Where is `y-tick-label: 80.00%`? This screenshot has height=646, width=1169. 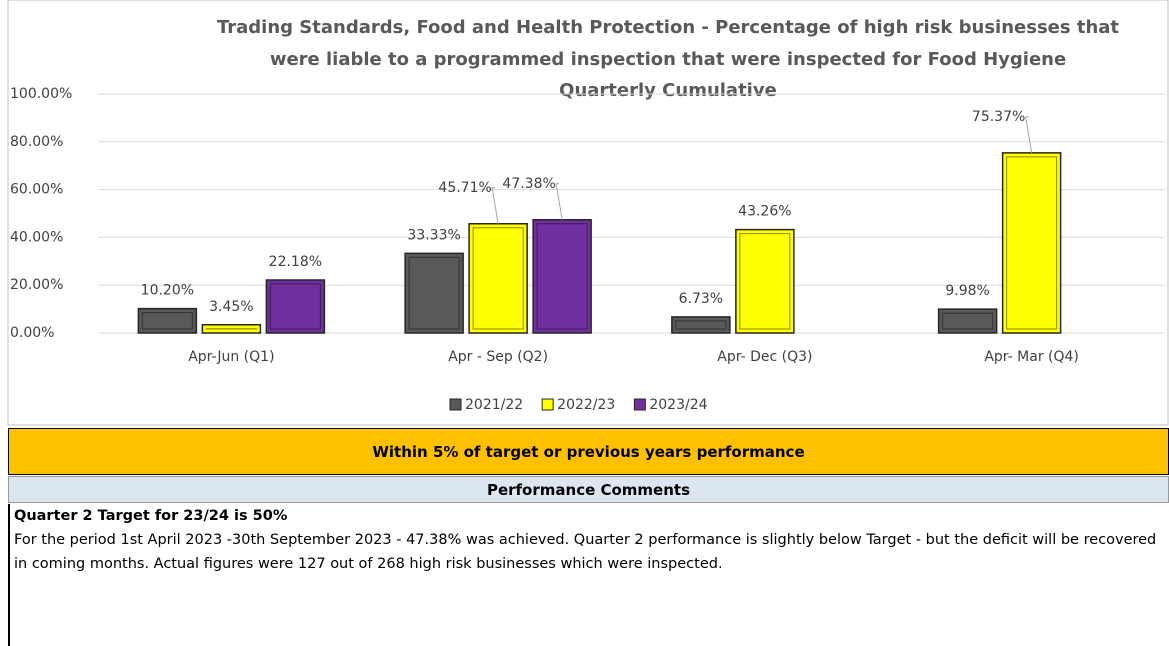
y-tick-label: 80.00% is located at coordinates (36, 142).